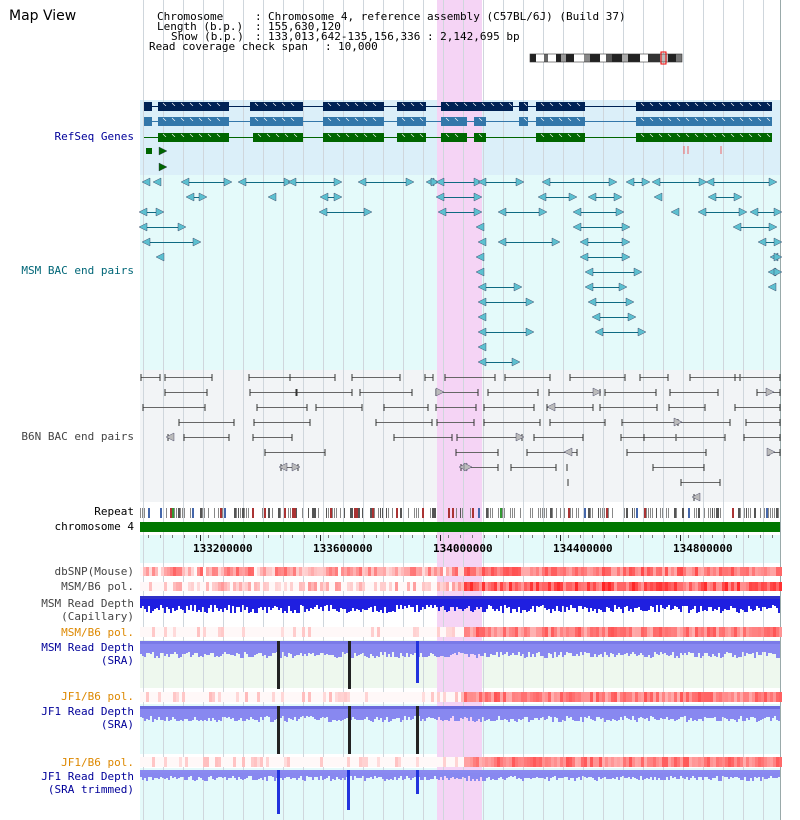 The width and height of the screenshot is (800, 820). Describe the element at coordinates (94, 571) in the screenshot. I see `dbsnp-track-label: dbSNP(Mouse)` at that location.